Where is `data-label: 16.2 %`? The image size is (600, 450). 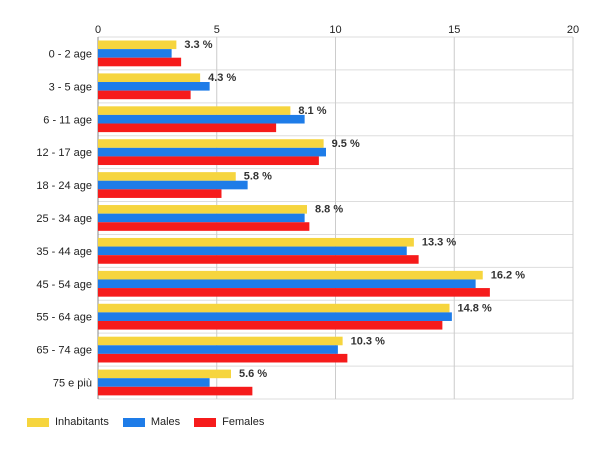
data-label: 16.2 % is located at coordinates (508, 275).